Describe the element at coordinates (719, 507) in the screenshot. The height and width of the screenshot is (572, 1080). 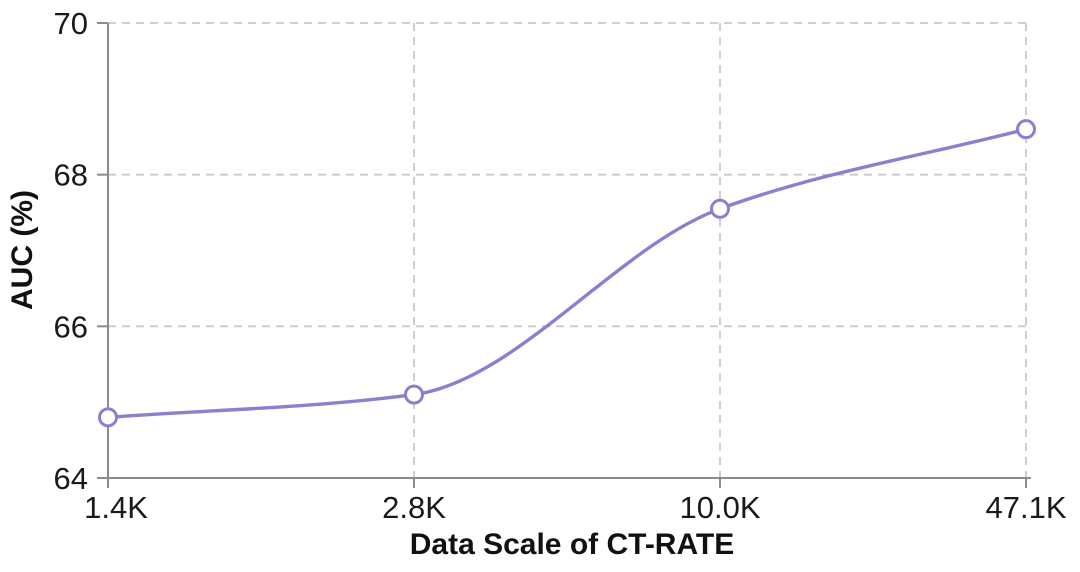
I see `x-tick-label: 10.0K` at that location.